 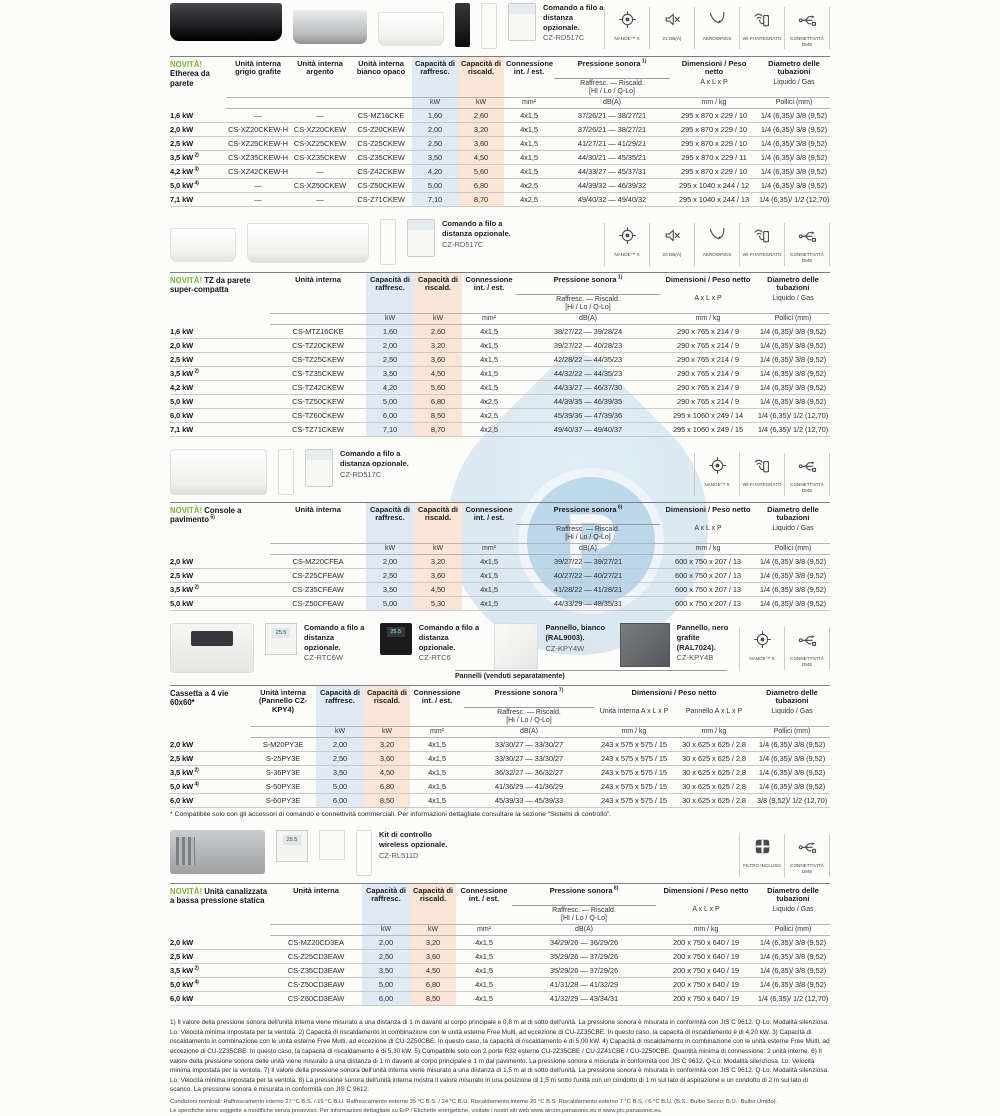 What do you see at coordinates (395, 632) in the screenshot?
I see `remote-screen: 25.5` at bounding box center [395, 632].